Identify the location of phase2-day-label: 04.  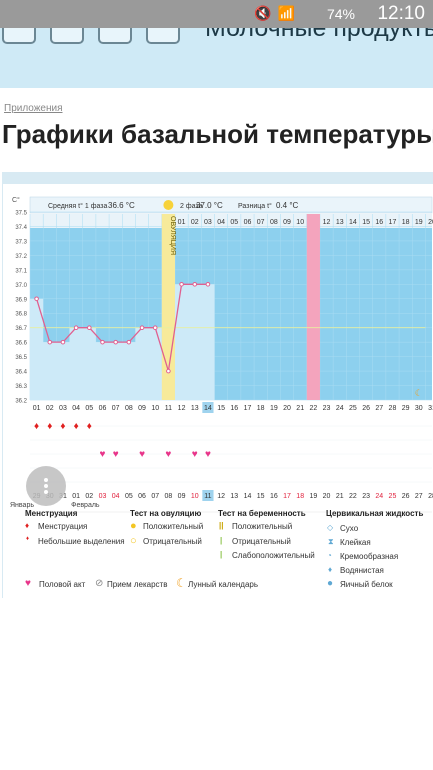
(221, 222).